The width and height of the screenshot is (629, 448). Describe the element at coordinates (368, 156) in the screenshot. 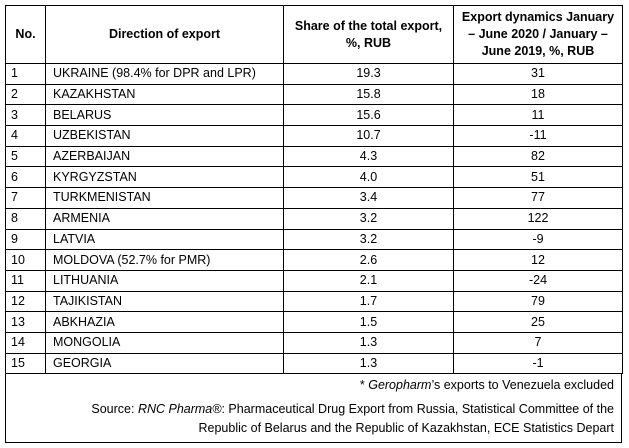

I see `row-share: 4.3` at that location.